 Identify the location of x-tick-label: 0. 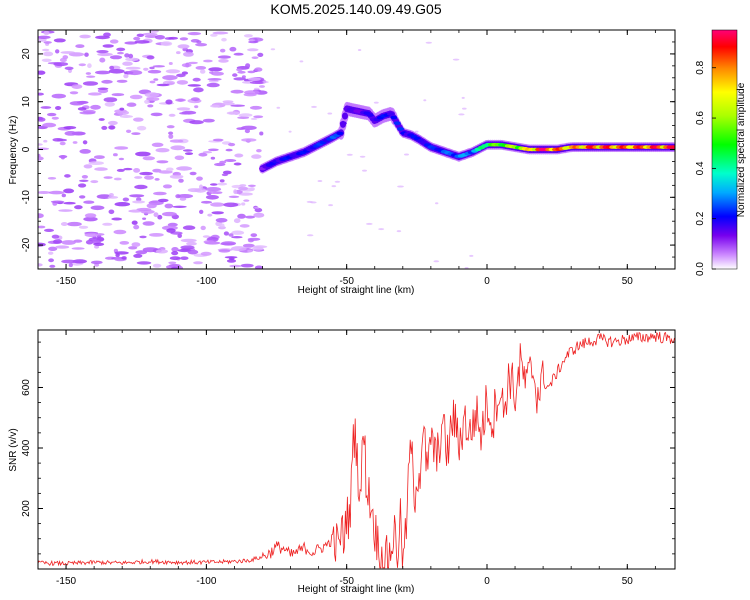
(487, 281).